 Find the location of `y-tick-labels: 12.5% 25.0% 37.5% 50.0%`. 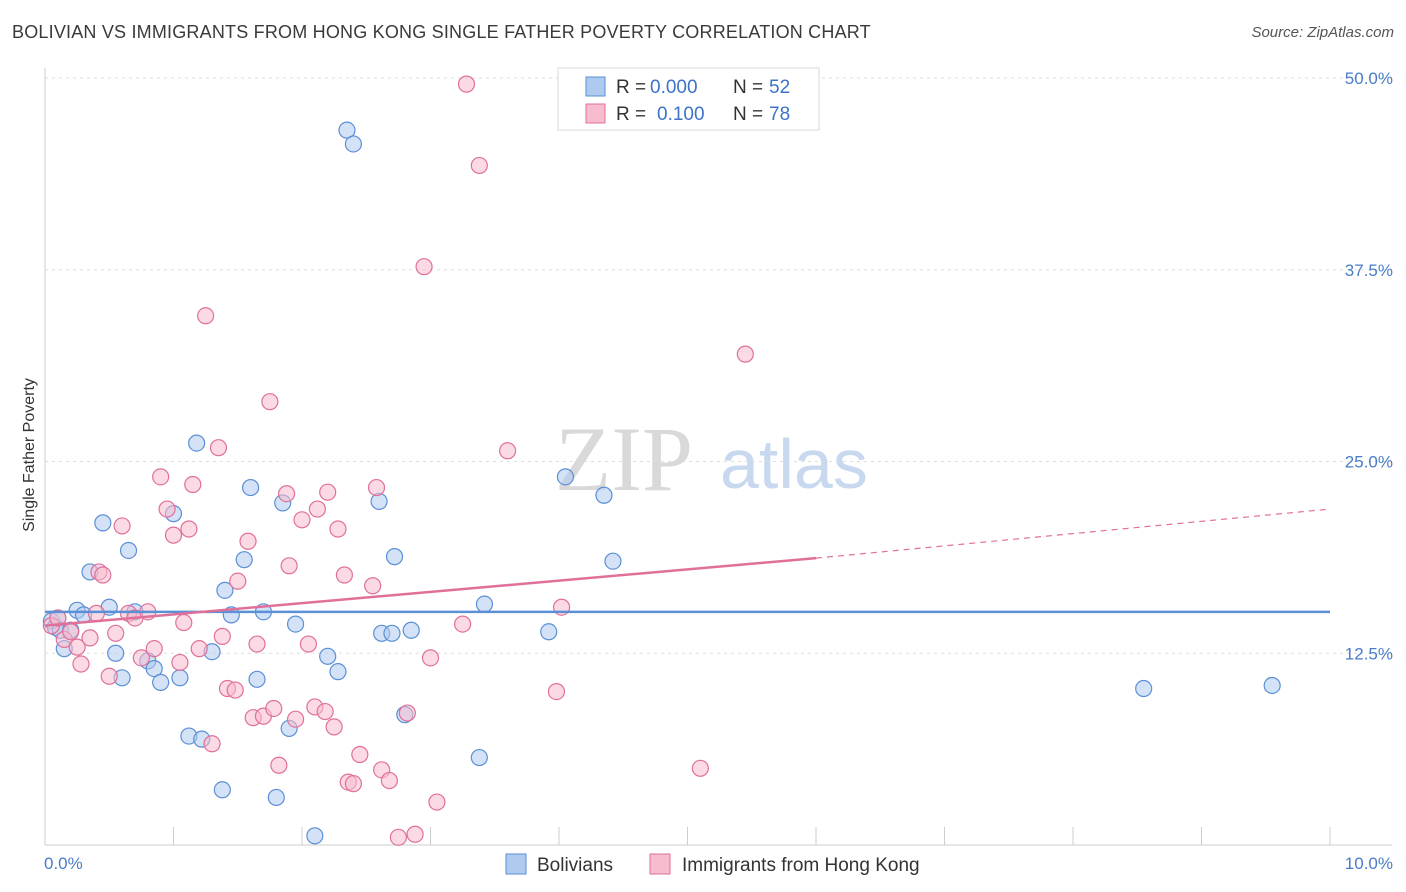

y-tick-labels: 12.5% 25.0% 37.5% 50.0% is located at coordinates (1369, 366).